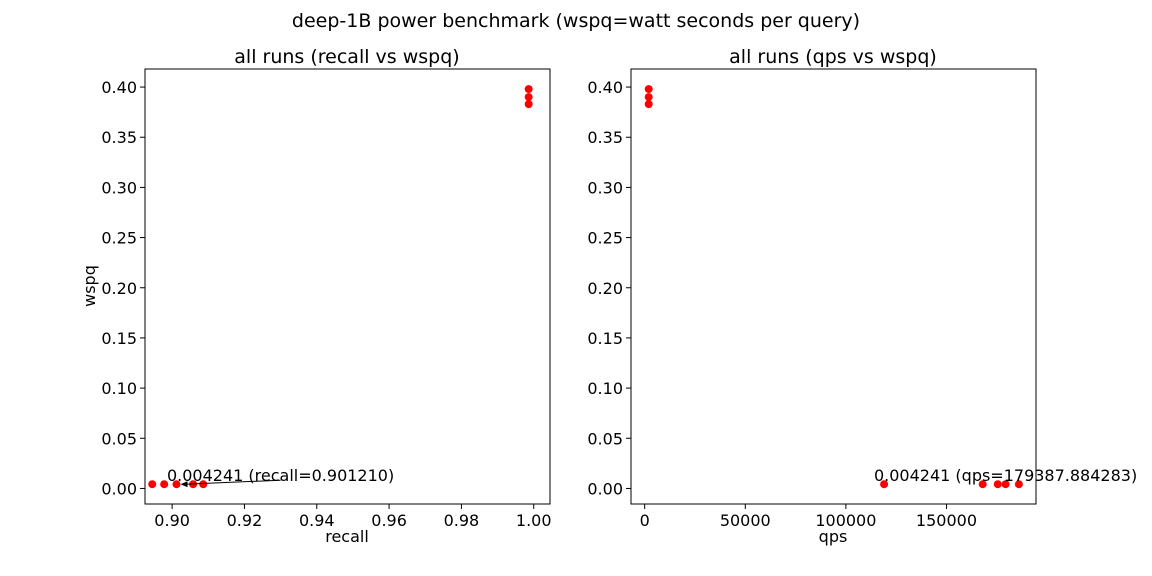 This screenshot has width=1152, height=576. I want to click on recall-y-tick-label-5: 0.25, so click(119, 238).